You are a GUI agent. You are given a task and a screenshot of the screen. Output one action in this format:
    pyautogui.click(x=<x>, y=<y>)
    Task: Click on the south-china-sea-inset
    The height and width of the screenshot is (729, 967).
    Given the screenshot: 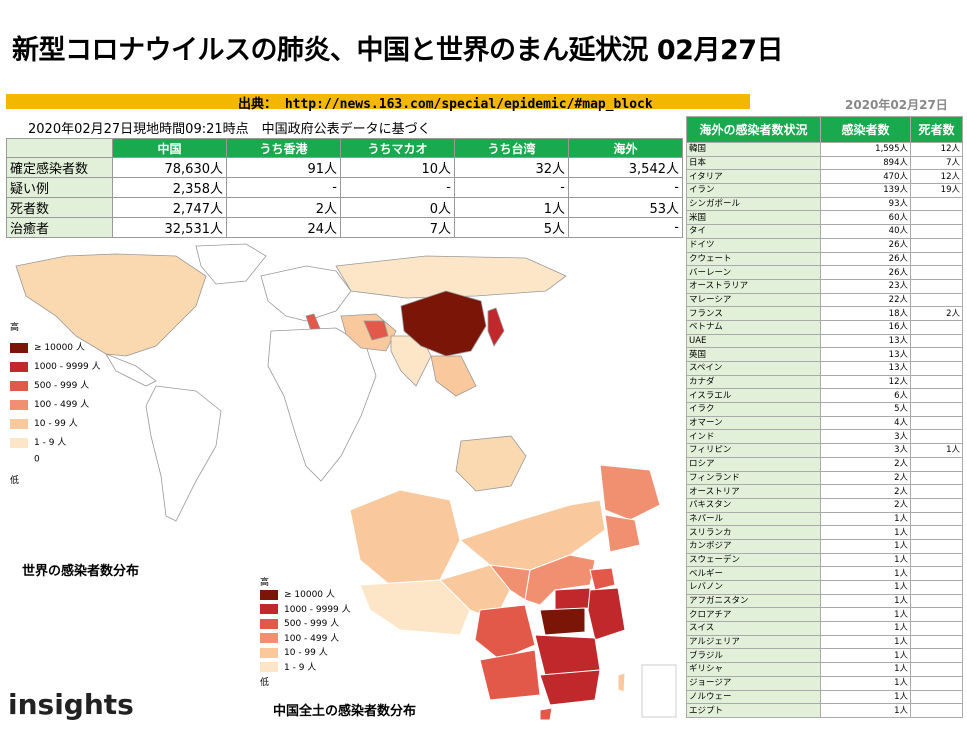 What is the action you would take?
    pyautogui.click(x=659, y=691)
    